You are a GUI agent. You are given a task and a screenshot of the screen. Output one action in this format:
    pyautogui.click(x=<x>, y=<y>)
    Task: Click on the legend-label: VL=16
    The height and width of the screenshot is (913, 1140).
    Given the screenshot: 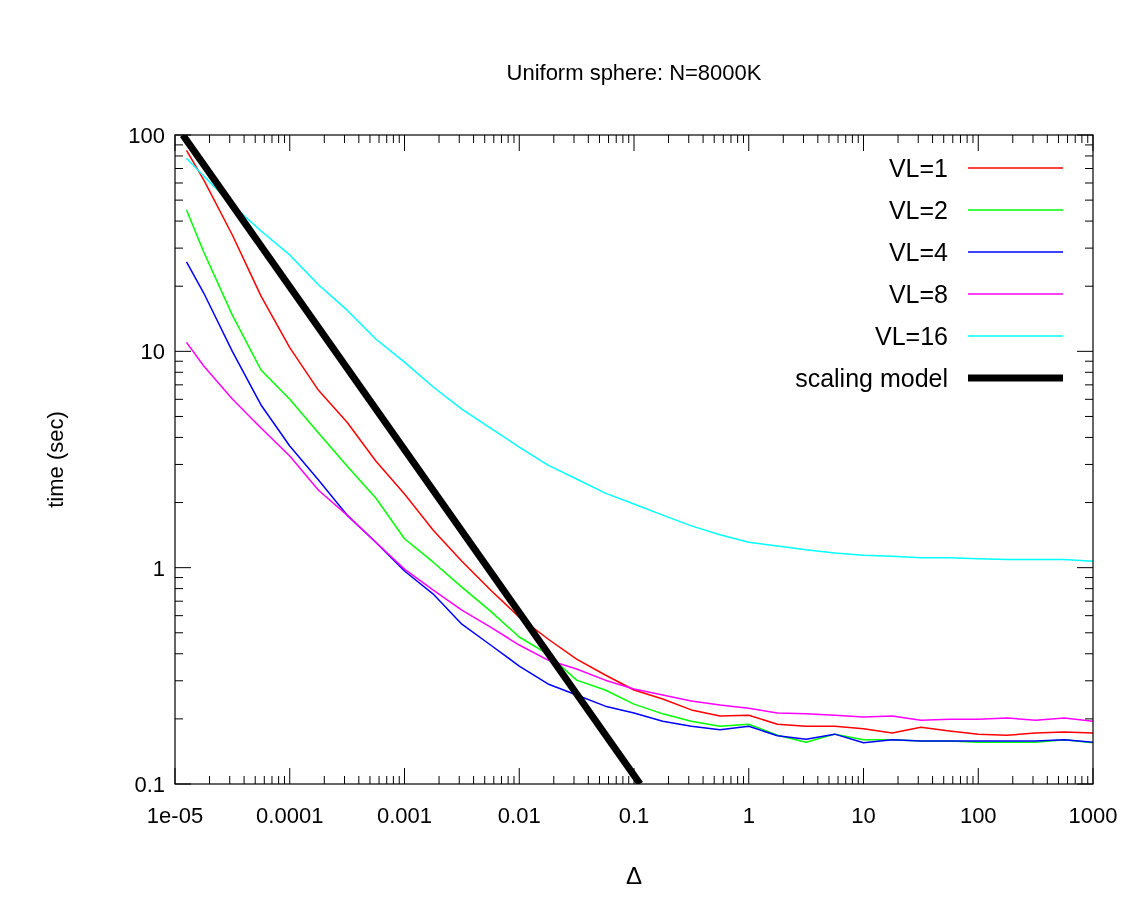 What is the action you would take?
    pyautogui.click(x=911, y=336)
    